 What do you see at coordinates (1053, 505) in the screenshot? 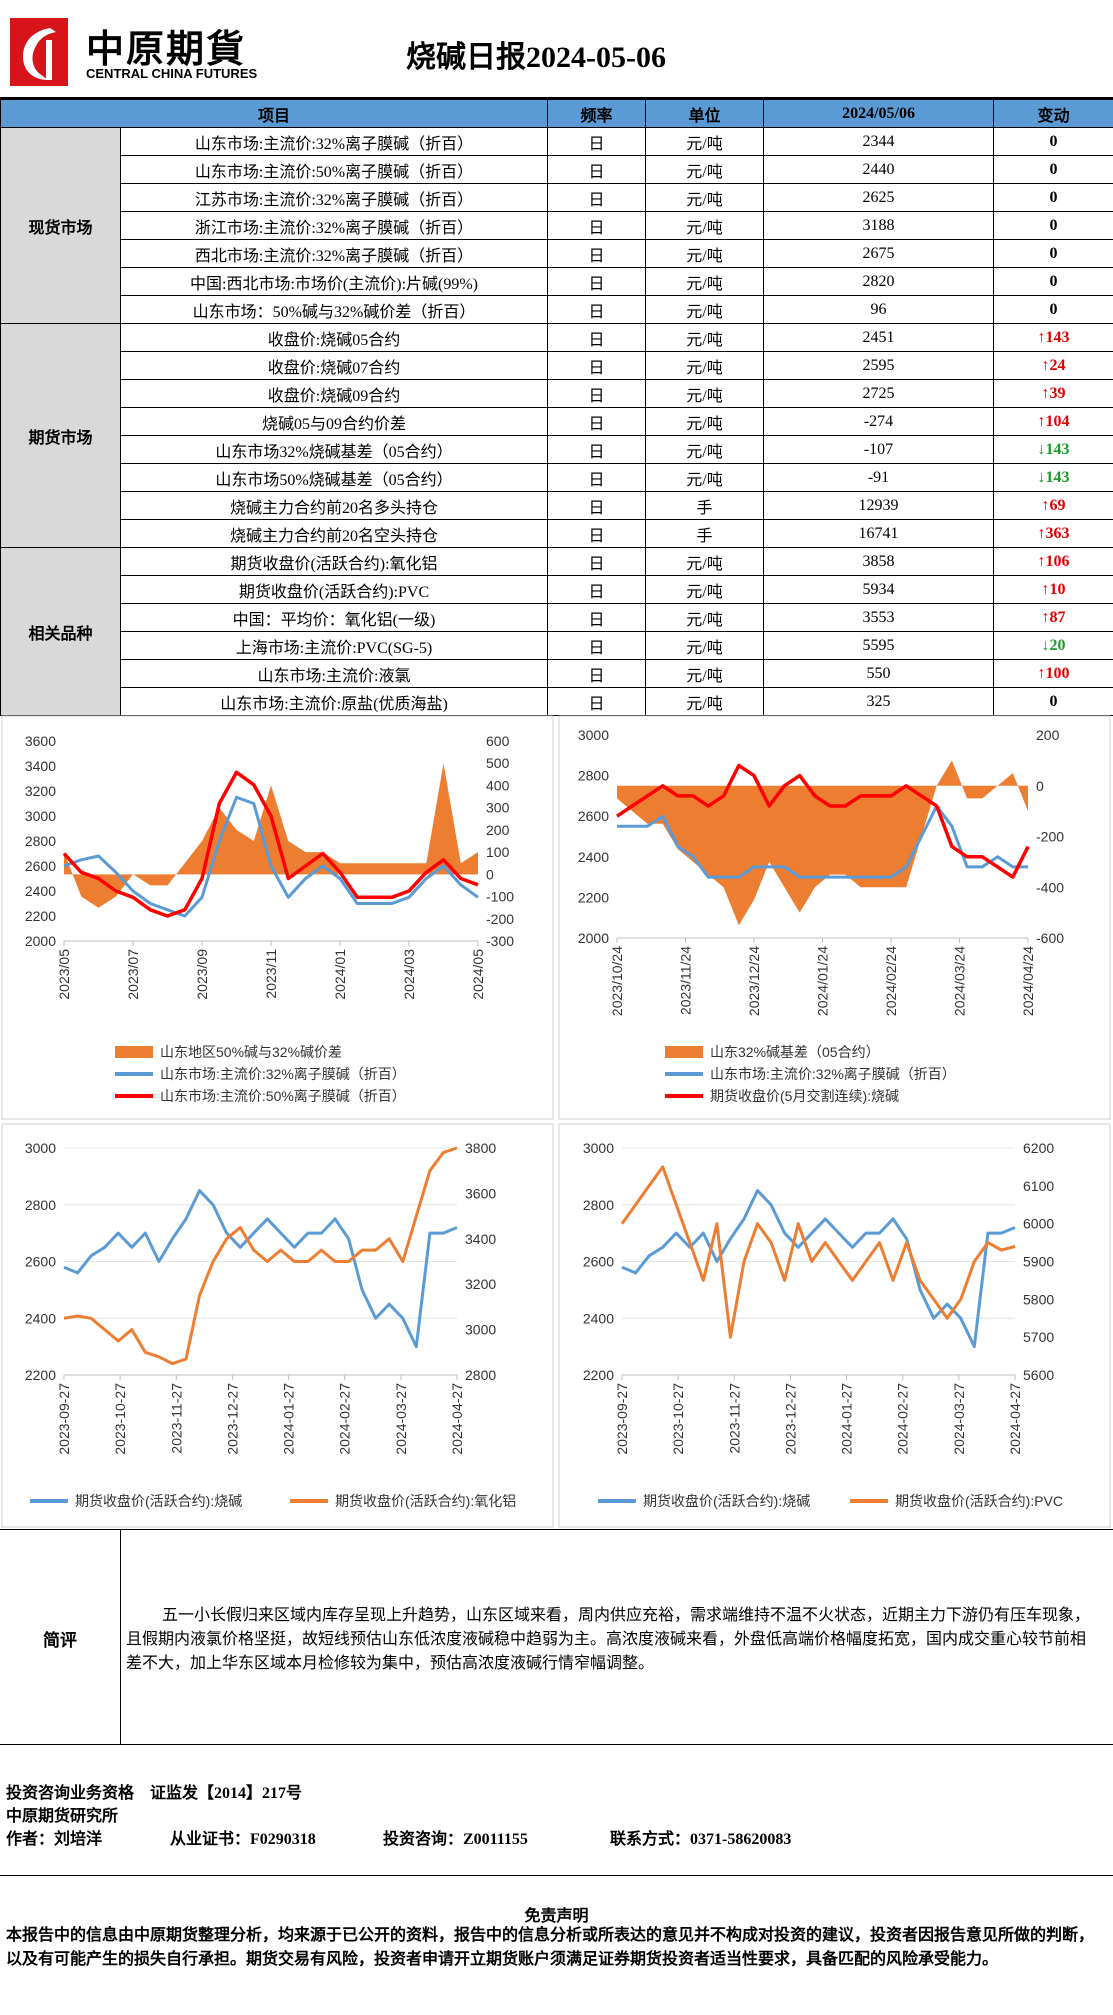
I see `change: ↑69` at bounding box center [1053, 505].